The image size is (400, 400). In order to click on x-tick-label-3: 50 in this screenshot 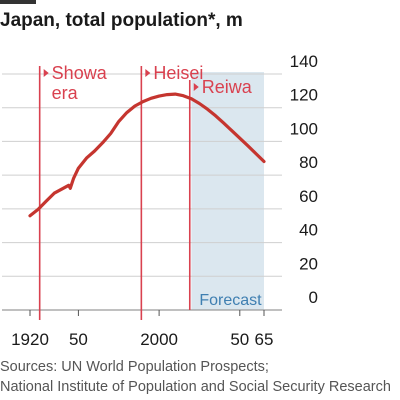, I will do `click(239, 339)`.